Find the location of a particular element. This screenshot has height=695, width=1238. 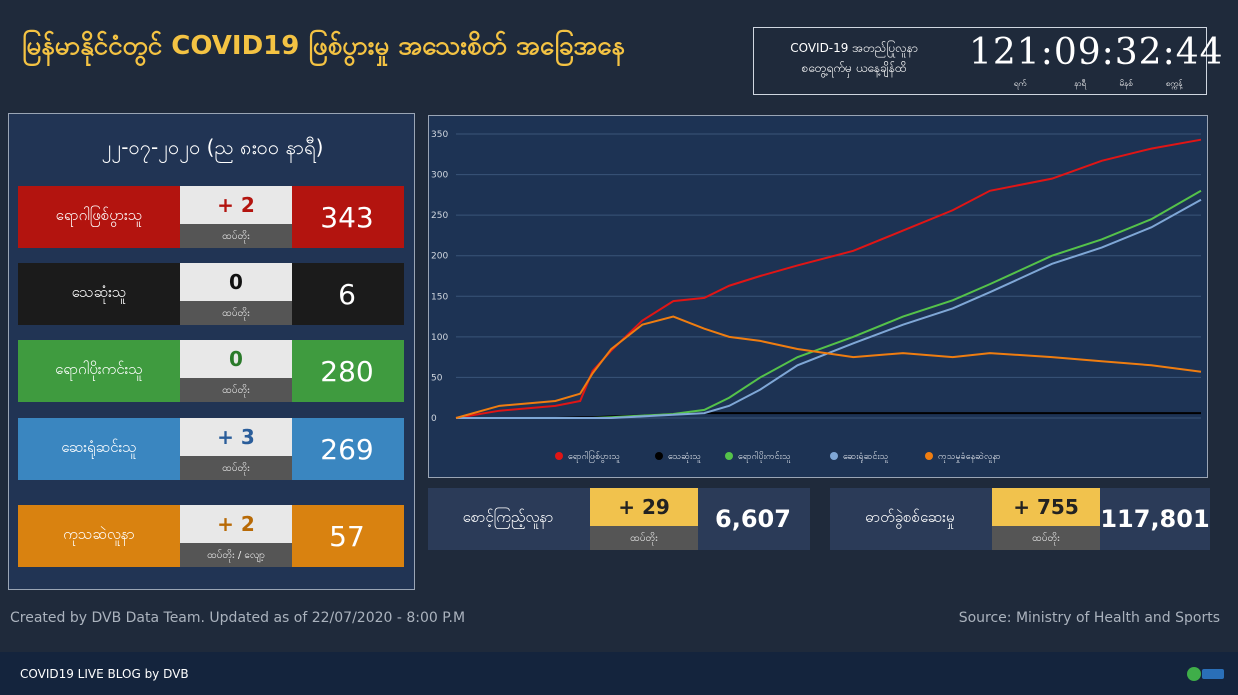

y-tick-label: 150 is located at coordinates (439, 297).